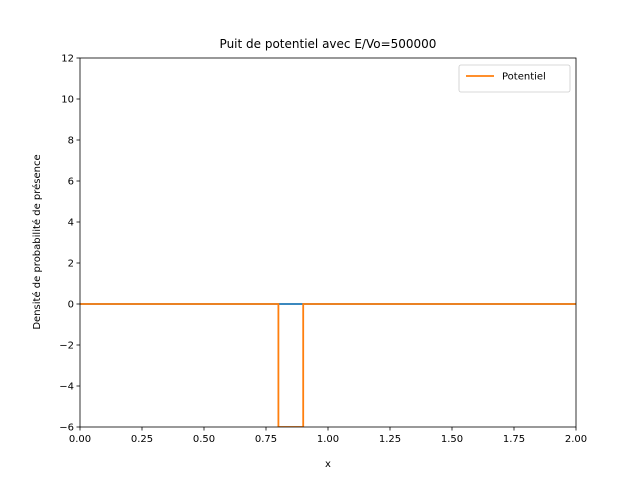  Describe the element at coordinates (204, 439) in the screenshot. I see `x-tick-label: 0.50` at that location.